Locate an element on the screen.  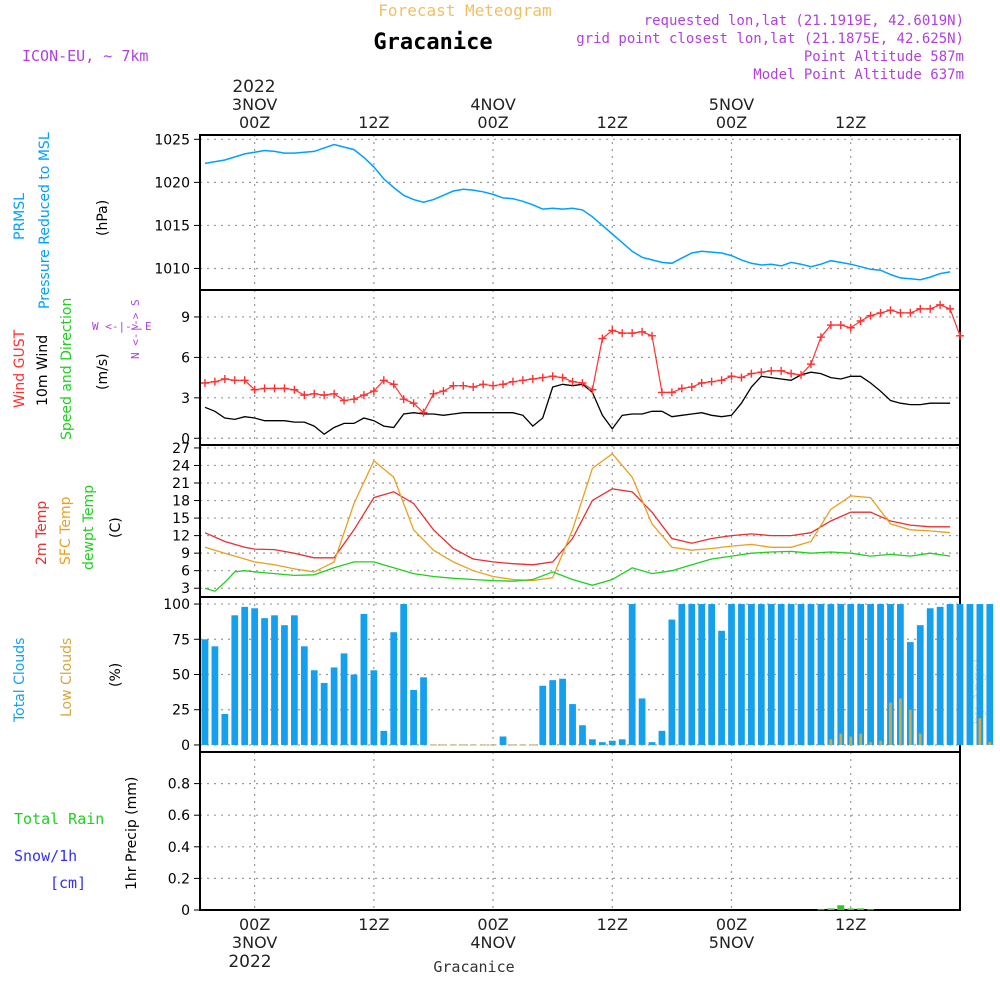
precip-panel-labels: Total Rain Snow/1h [cm] 1hr Precip (mm) is located at coordinates (77, 834).